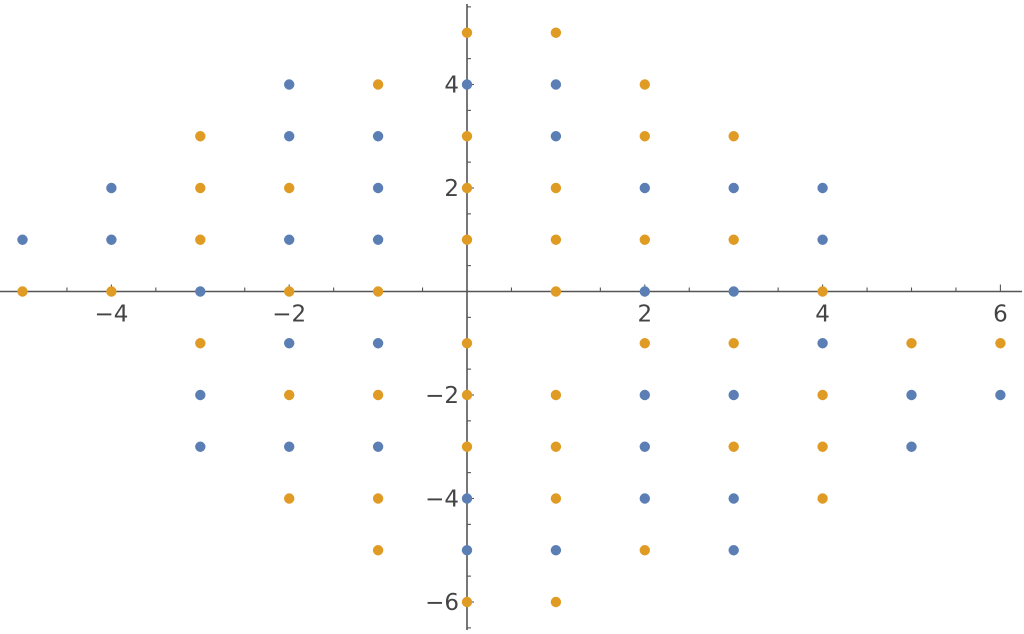  I want to click on y-tick-label: −4, so click(442, 500).